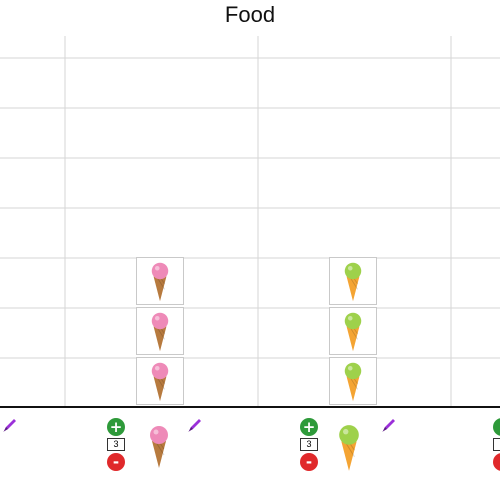 The image size is (500, 500). I want to click on plus-button, so click(496, 427).